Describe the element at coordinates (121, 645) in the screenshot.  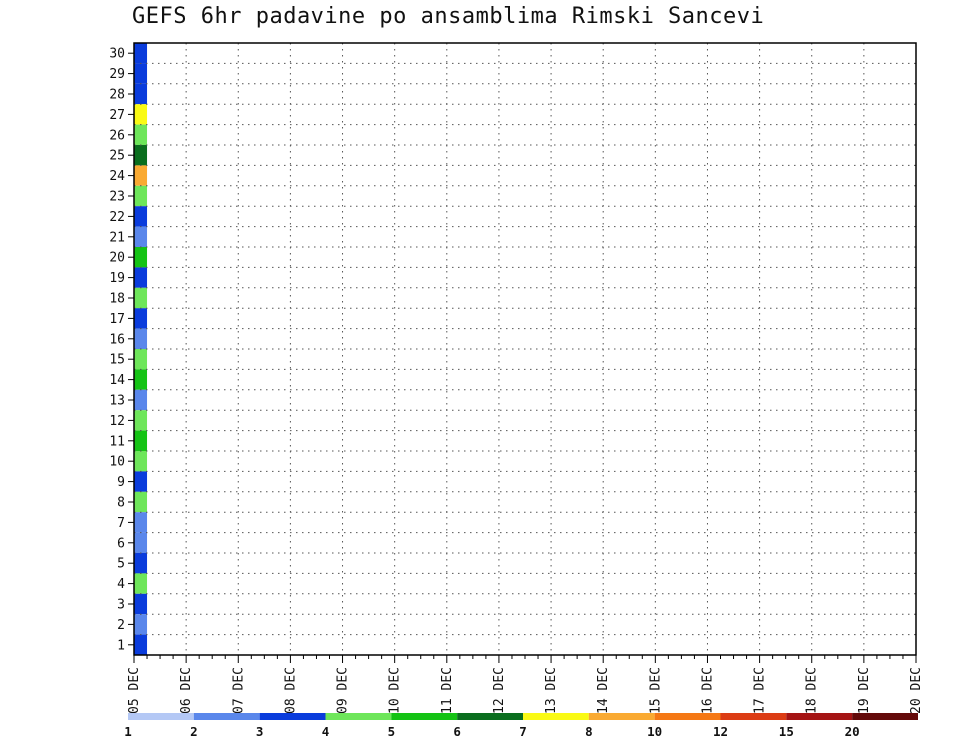
I see `y-tick-label: 1` at that location.